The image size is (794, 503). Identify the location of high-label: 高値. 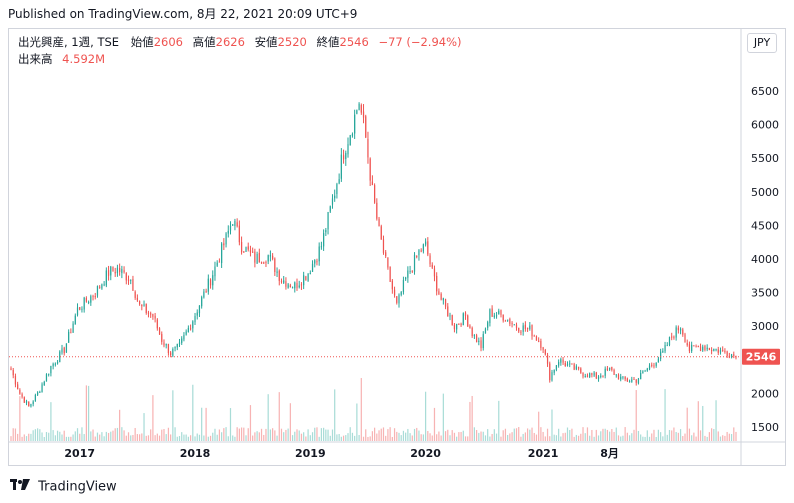
(204, 42).